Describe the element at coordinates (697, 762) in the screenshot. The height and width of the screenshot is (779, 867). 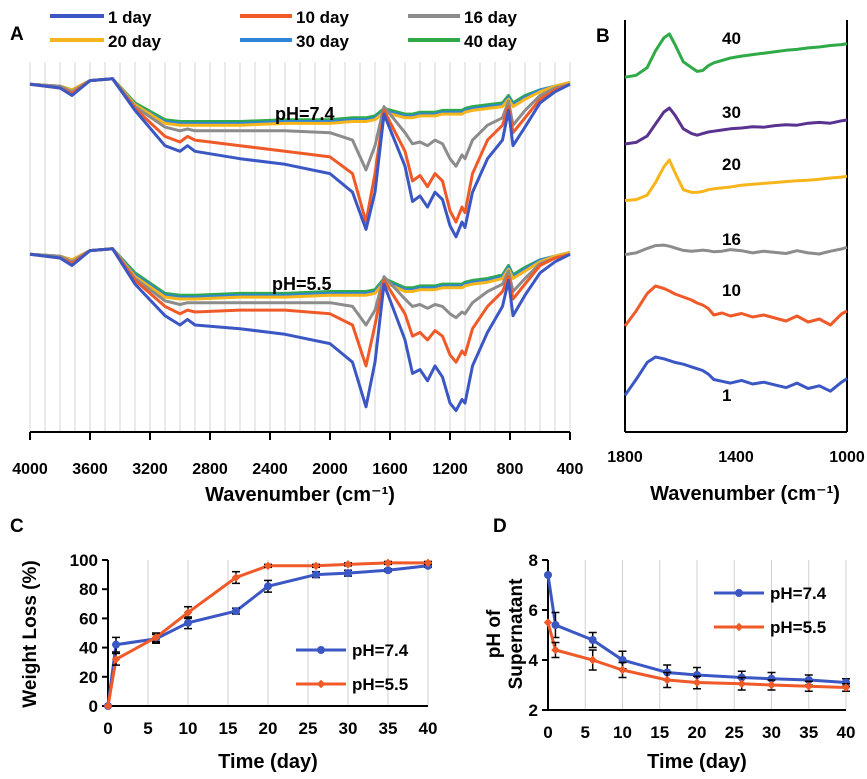
I see `panel-d-x-axis-label: Time (day)` at that location.